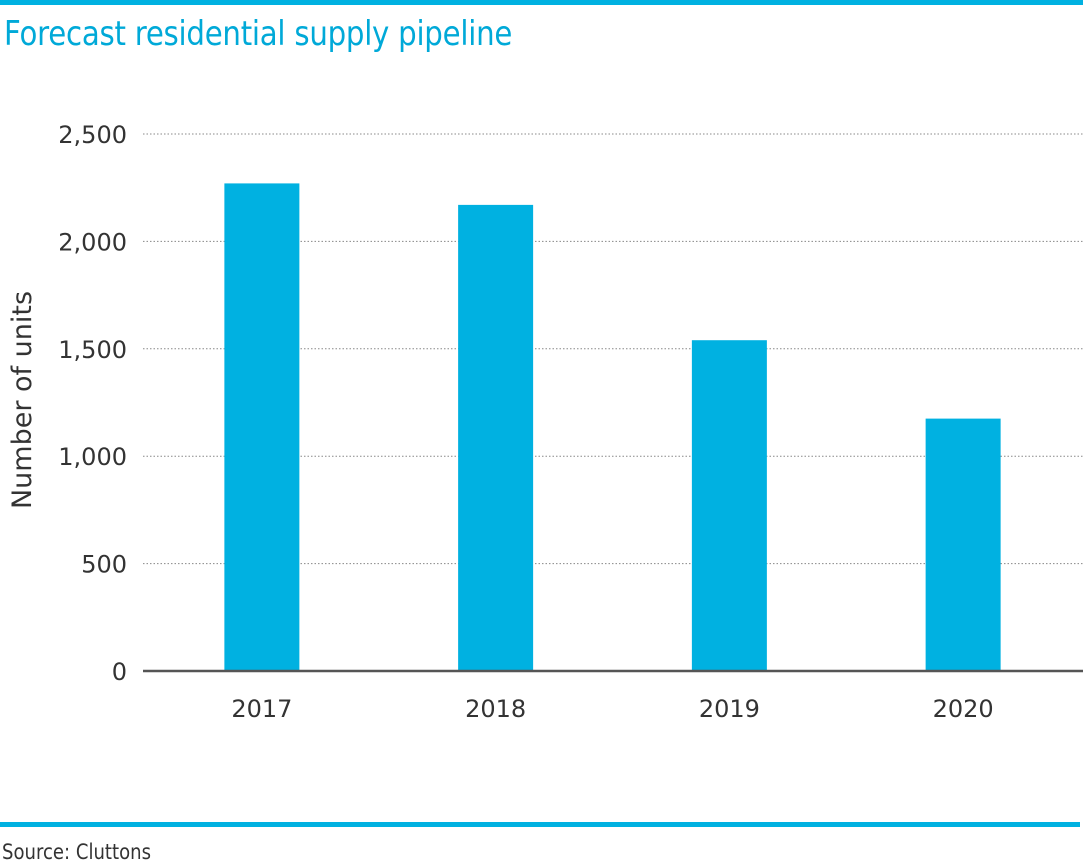 Image resolution: width=1083 pixels, height=864 pixels. I want to click on y-tick-label: 2,000, so click(92, 242).